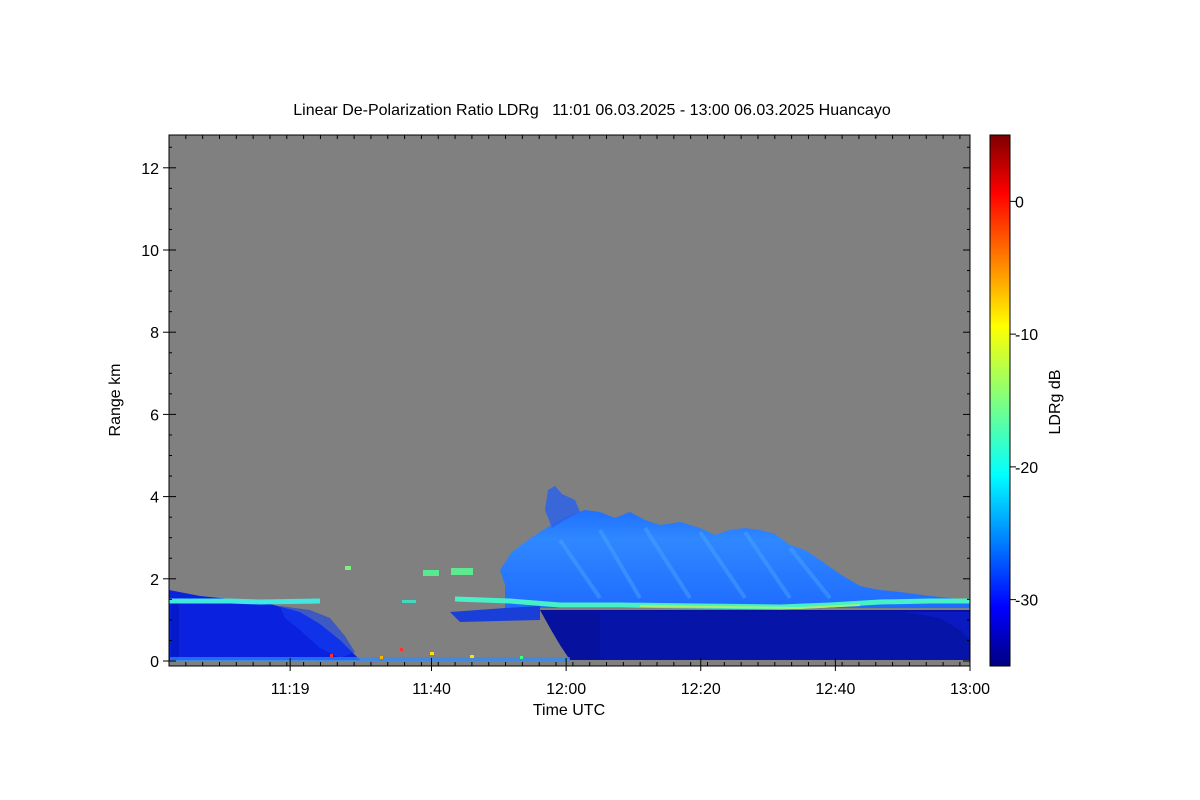  What do you see at coordinates (1000, 400) in the screenshot?
I see `colorbar-gradient` at bounding box center [1000, 400].